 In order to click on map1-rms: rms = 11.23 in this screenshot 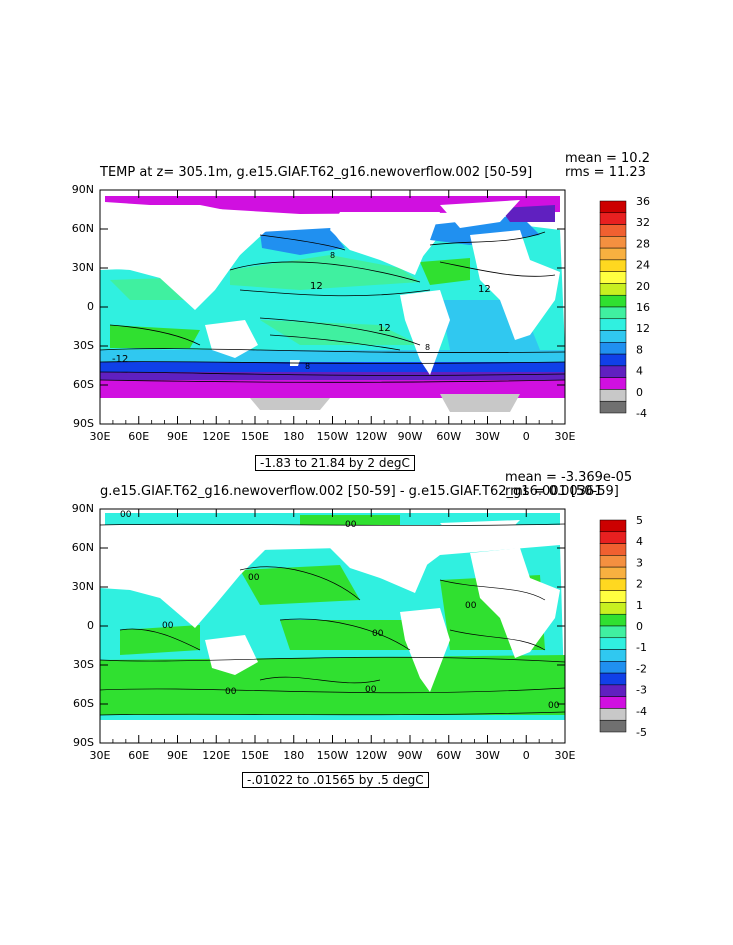, I will do `click(605, 172)`.